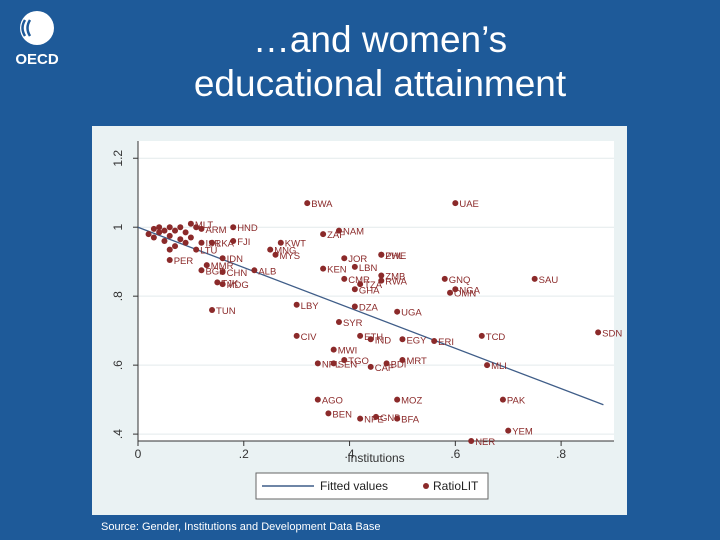 The height and width of the screenshot is (540, 720). Describe the element at coordinates (384, 368) in the screenshot. I see `point-label: CAF` at that location.